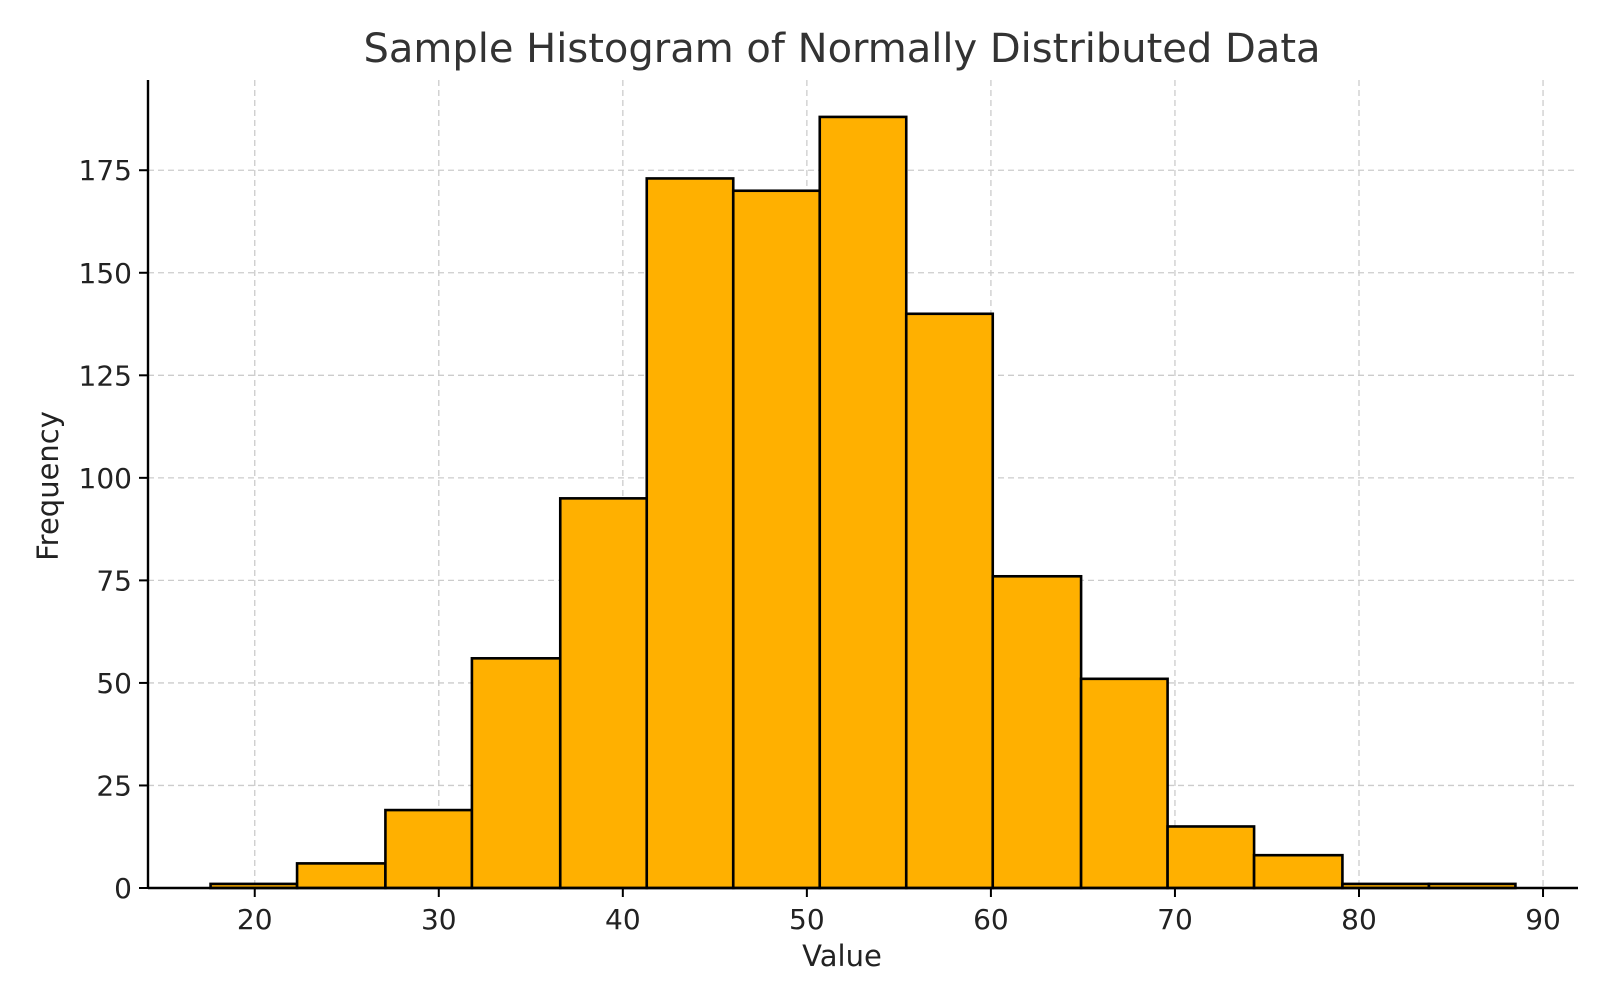  I want to click on y-tick-label: 100, so click(105, 478).